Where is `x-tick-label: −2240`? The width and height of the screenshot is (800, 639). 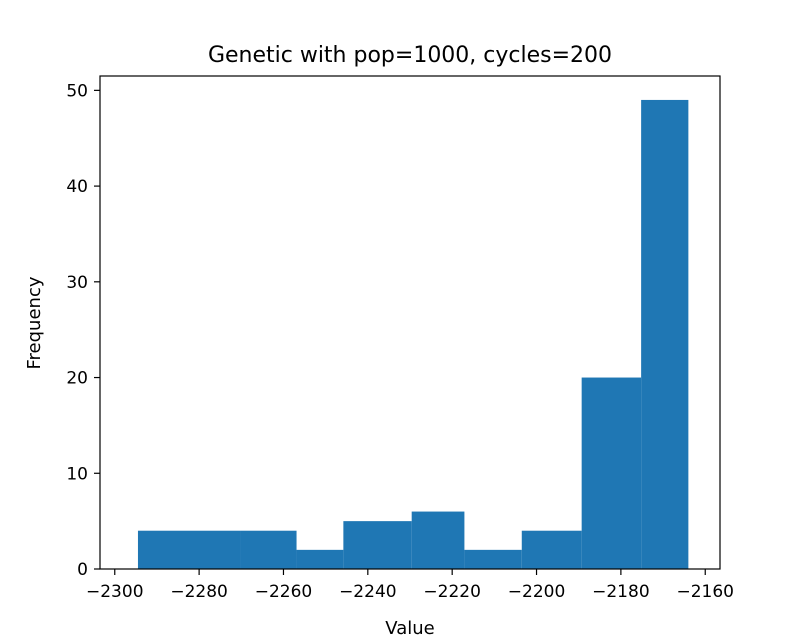
x-tick-label: −2240 is located at coordinates (368, 592).